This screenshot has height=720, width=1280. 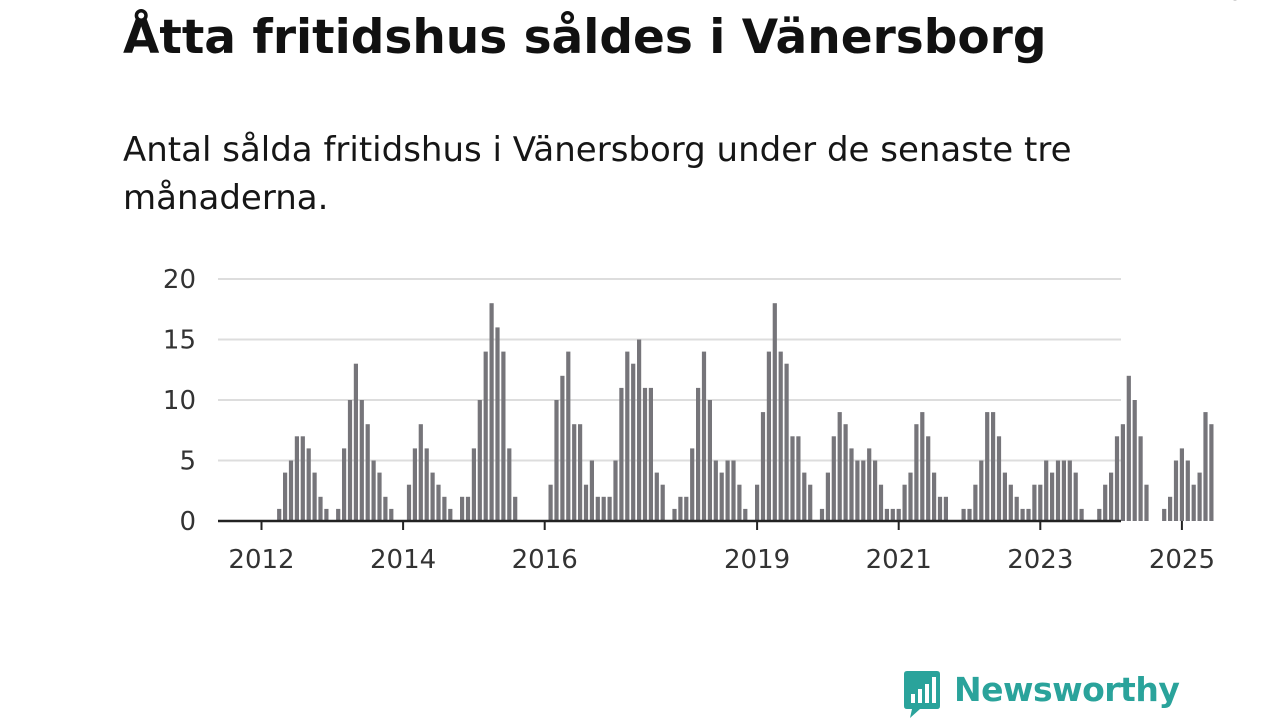 I want to click on newsworthy-logo-icon, so click(x=922, y=694).